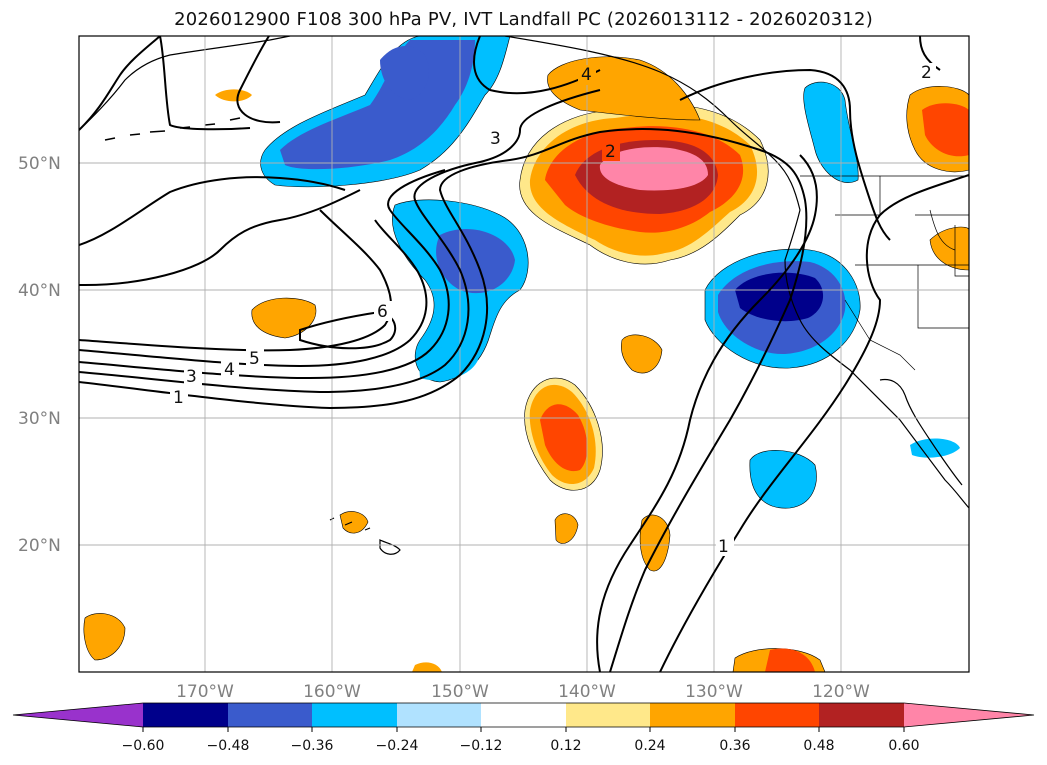 Image resolution: width=1047 pixels, height=765 pixels. I want to click on lat-label: 30°N, so click(39, 419).